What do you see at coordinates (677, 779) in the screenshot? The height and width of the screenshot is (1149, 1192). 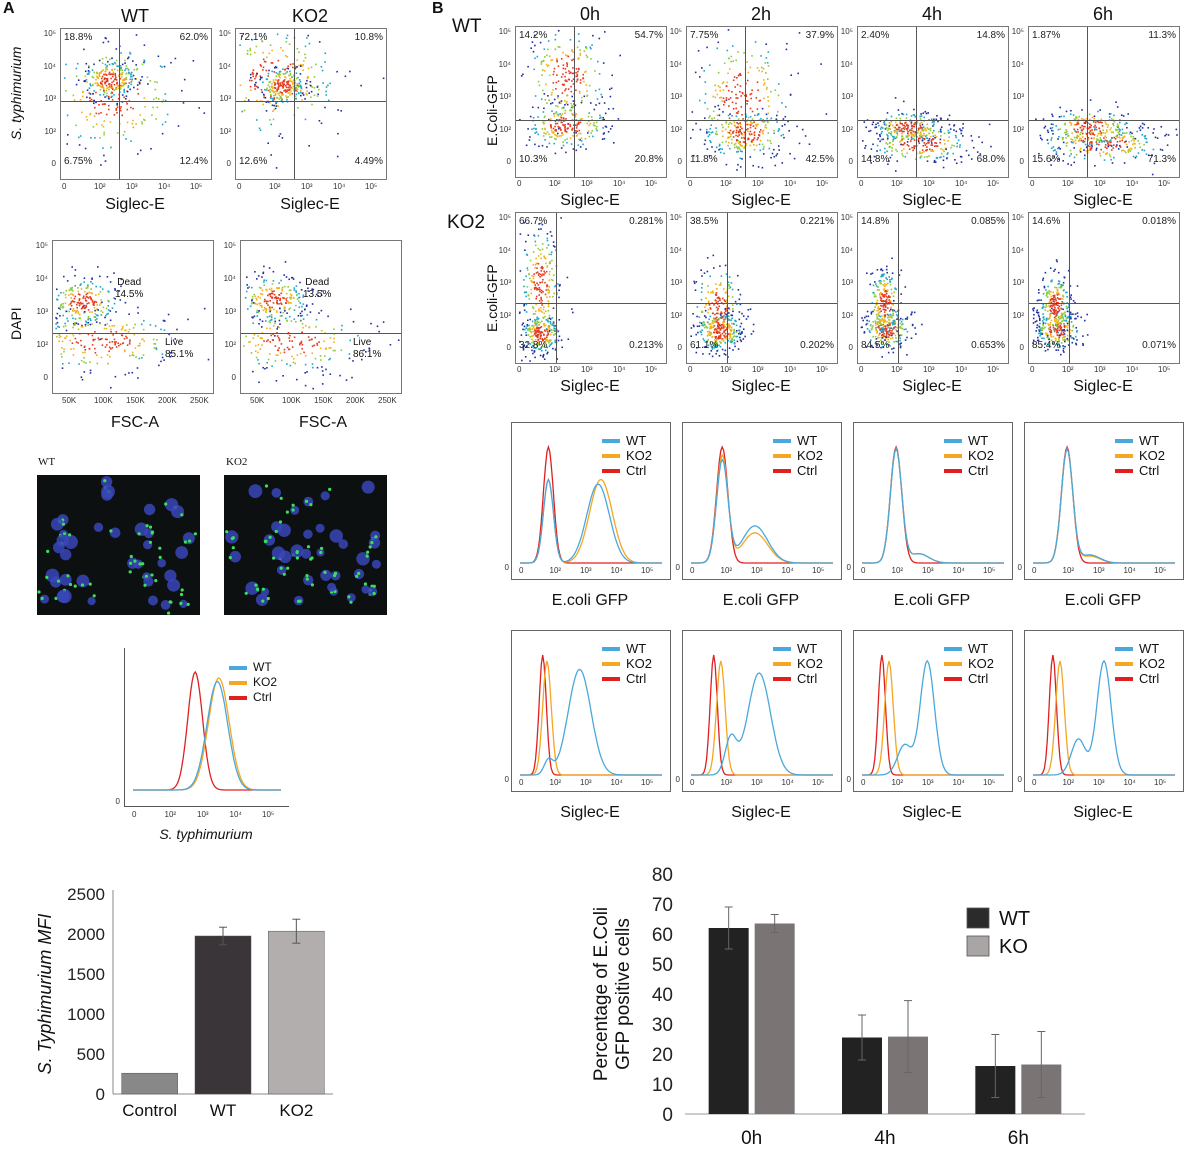 I see `b-hist-y0: 0` at bounding box center [677, 779].